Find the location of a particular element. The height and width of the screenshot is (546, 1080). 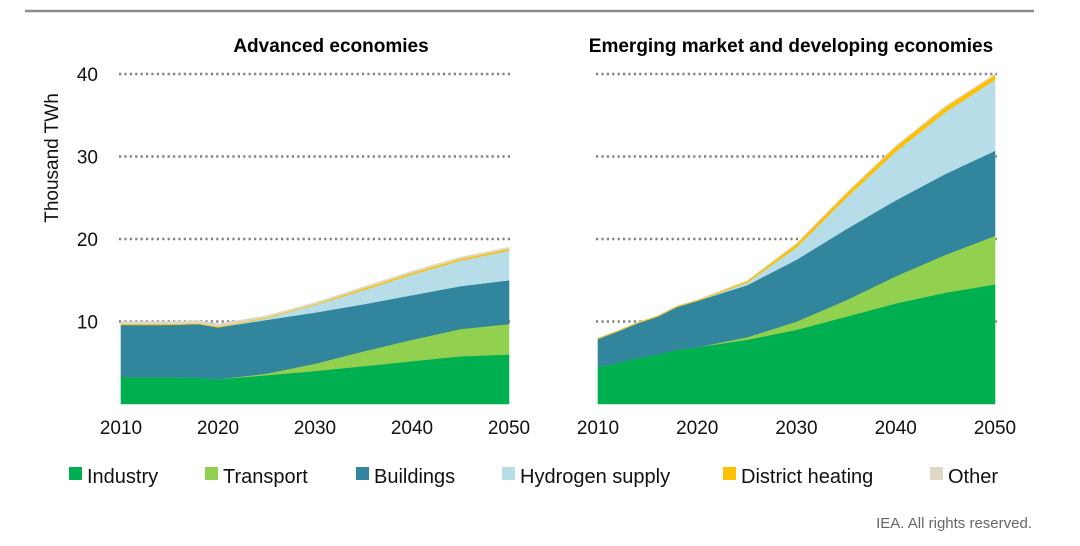

legend-item-other: Other is located at coordinates (964, 477).